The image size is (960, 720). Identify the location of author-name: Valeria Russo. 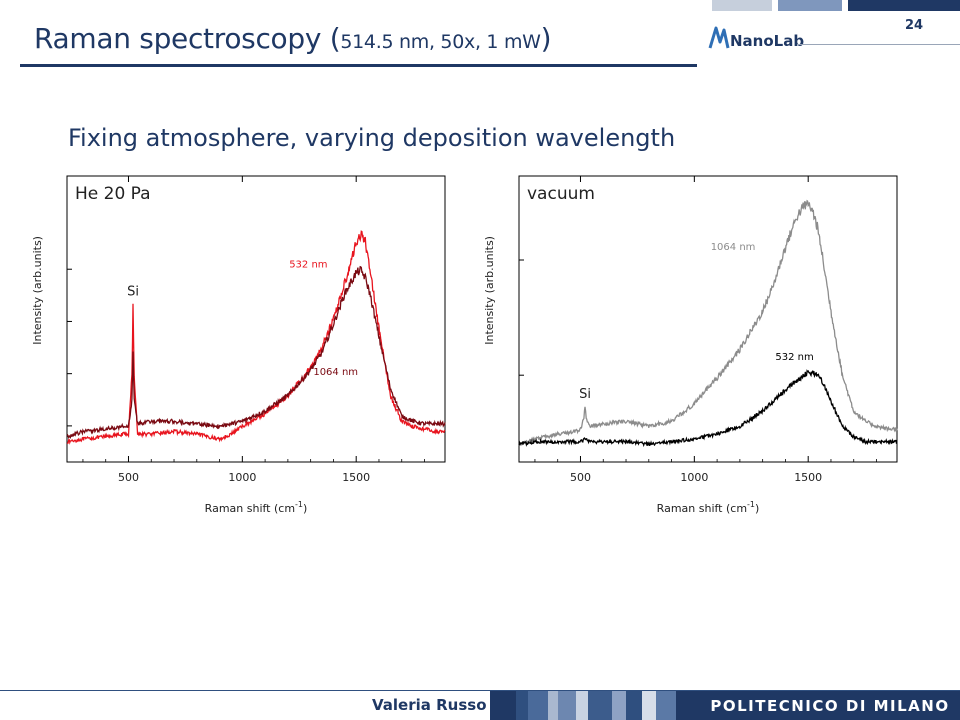
(429, 705).